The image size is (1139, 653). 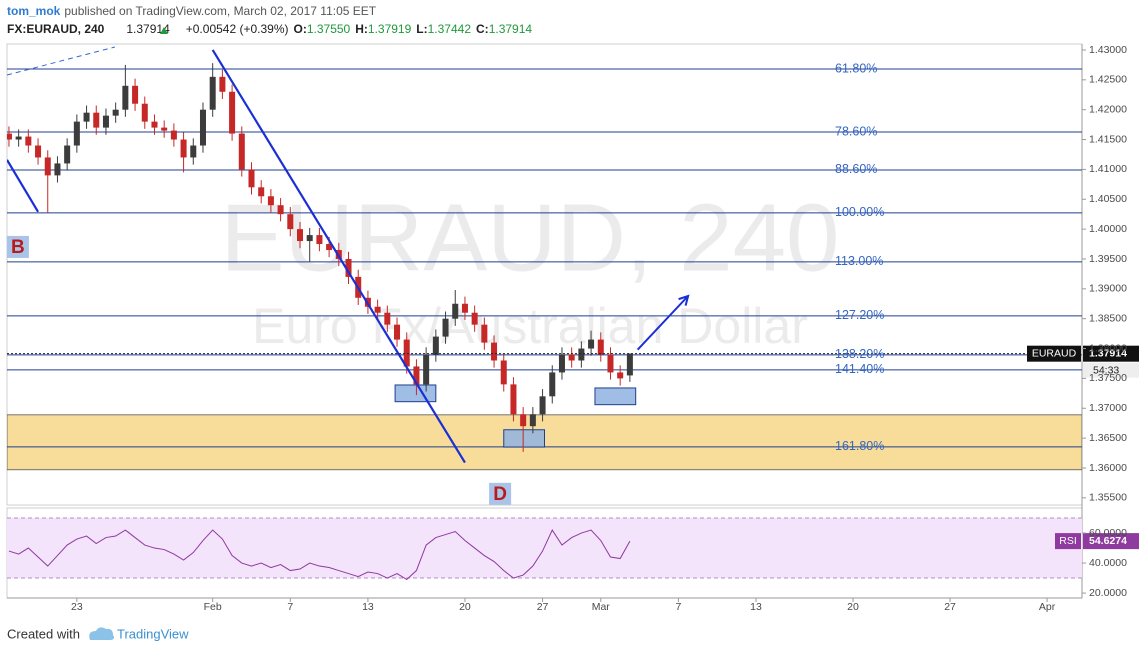 I want to click on fib-label: 61.80%, so click(x=856, y=68).